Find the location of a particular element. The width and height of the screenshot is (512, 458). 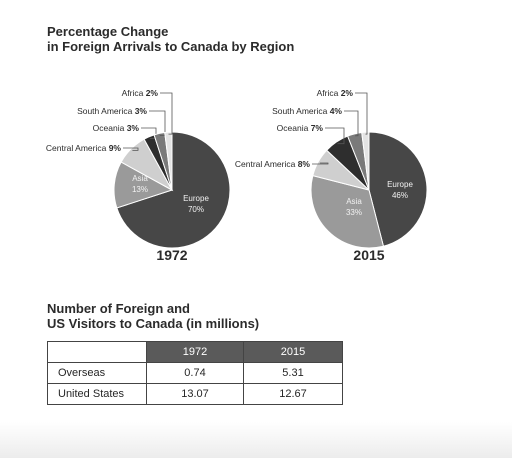

cell-overseas-1972: 0.74 is located at coordinates (195, 373).